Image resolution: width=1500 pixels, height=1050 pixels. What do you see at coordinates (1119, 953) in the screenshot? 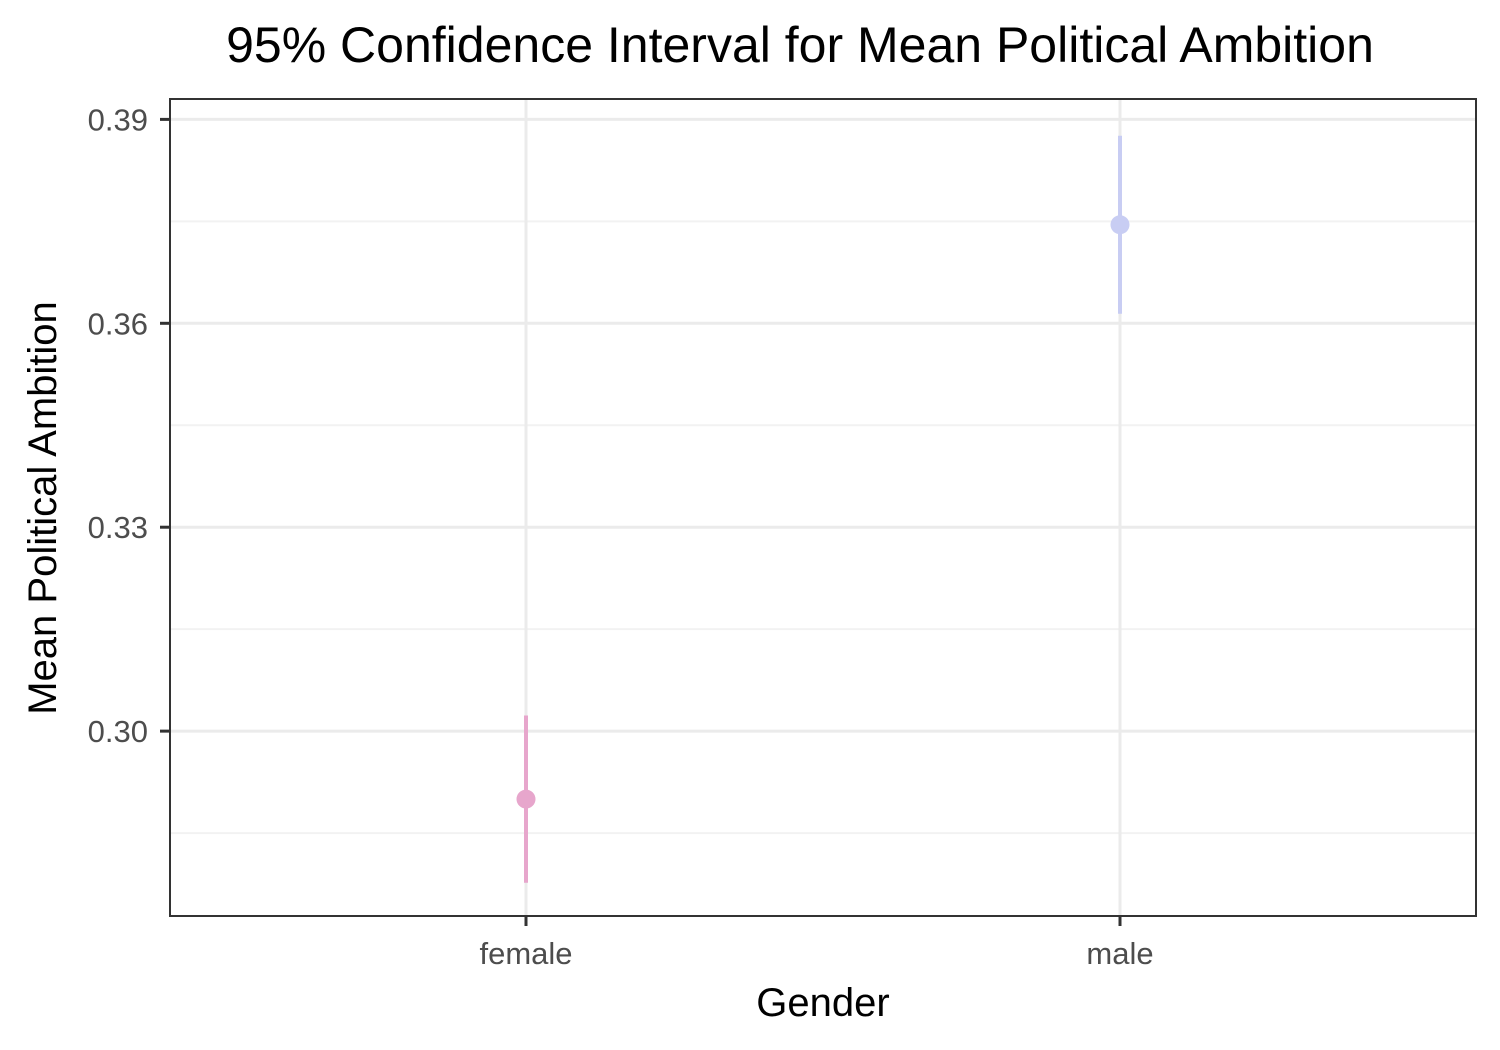
I see `x-tick-label-male: male` at bounding box center [1119, 953].